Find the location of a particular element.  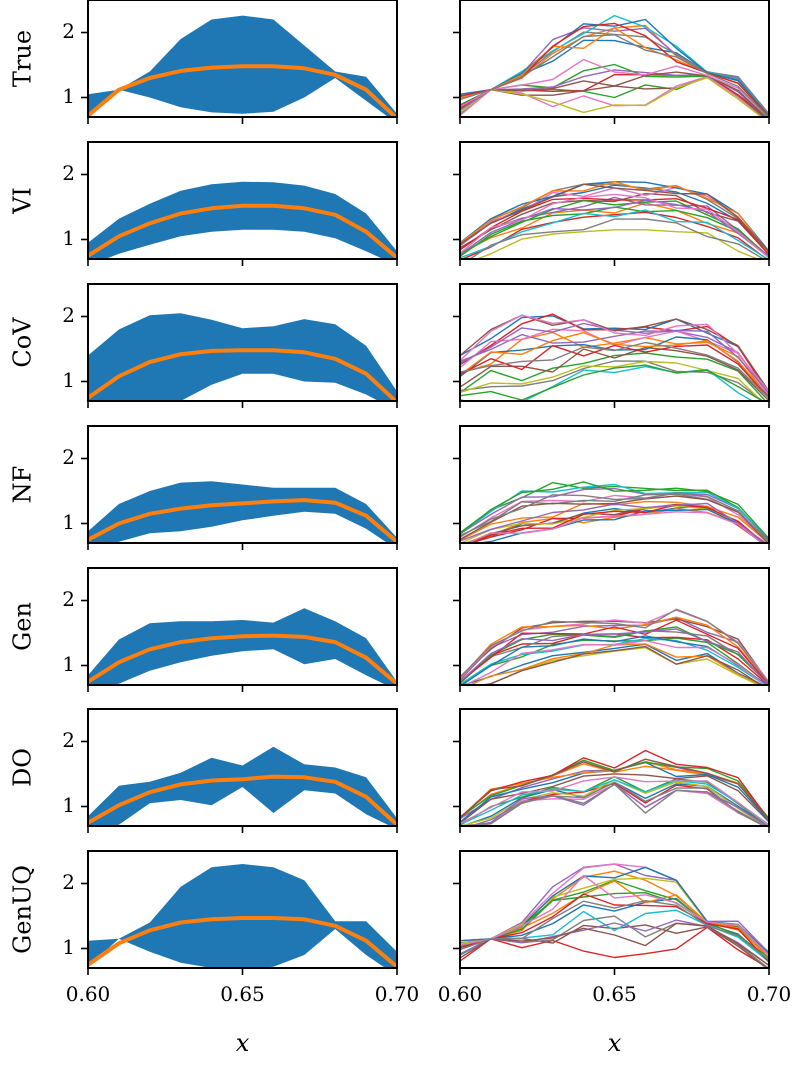

row-cov-mean-line is located at coordinates (242, 374).